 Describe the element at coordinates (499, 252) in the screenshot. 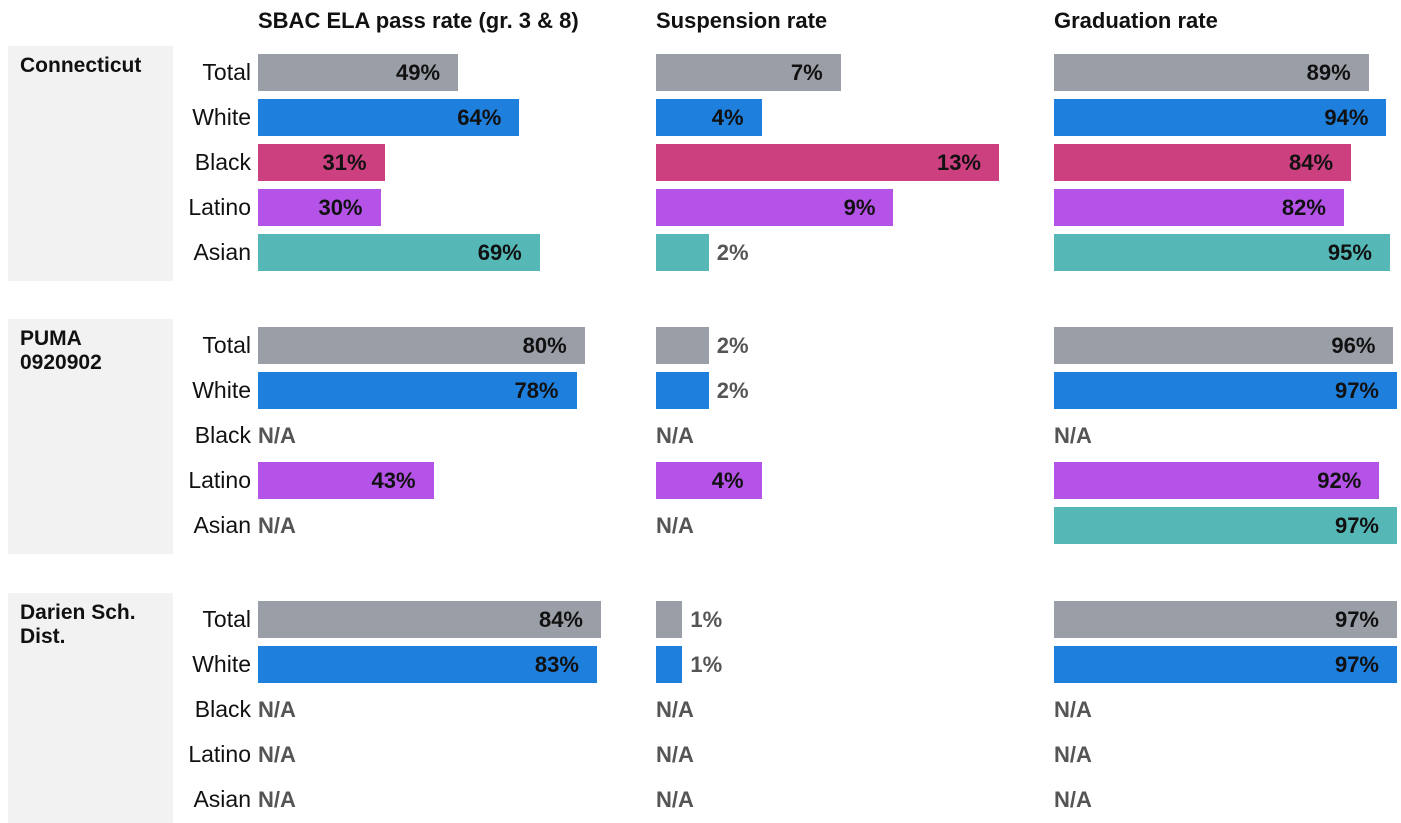

I see `value-label: 69%` at that location.